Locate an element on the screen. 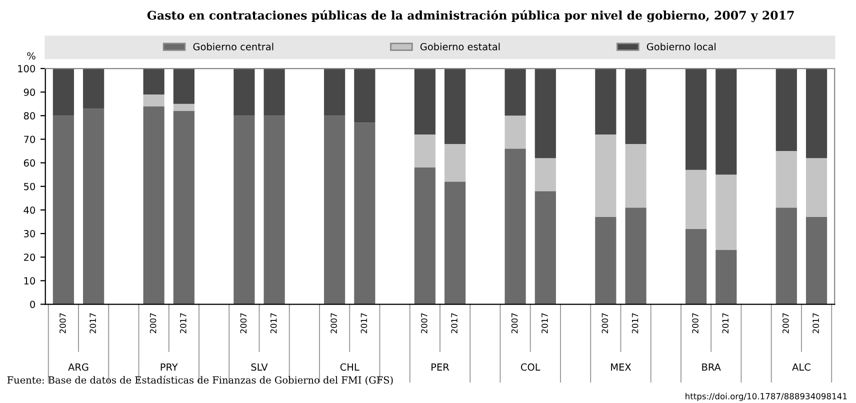  text: MEX is located at coordinates (621, 367).